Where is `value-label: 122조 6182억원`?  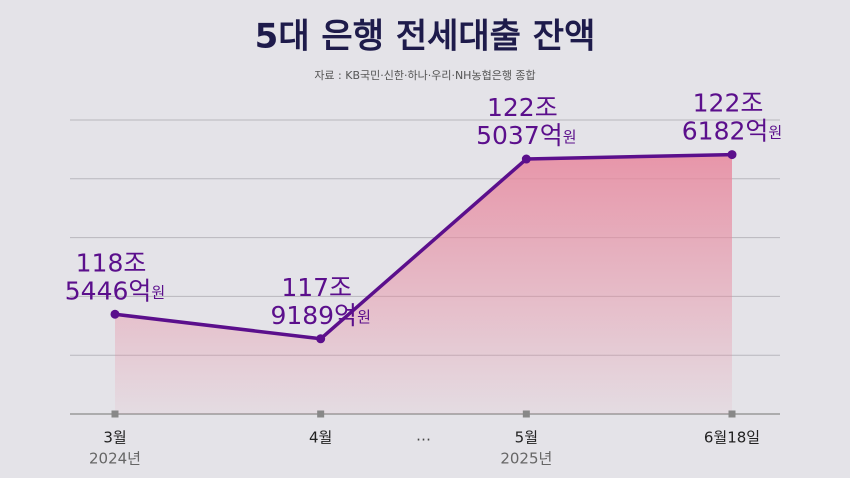
value-label: 122조 6182억원 is located at coordinates (732, 117).